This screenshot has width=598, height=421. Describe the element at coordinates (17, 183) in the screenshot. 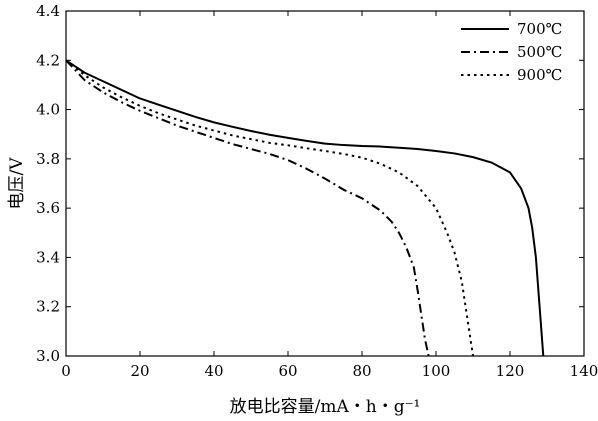

I see `y-axis-title: 电压/V` at that location.